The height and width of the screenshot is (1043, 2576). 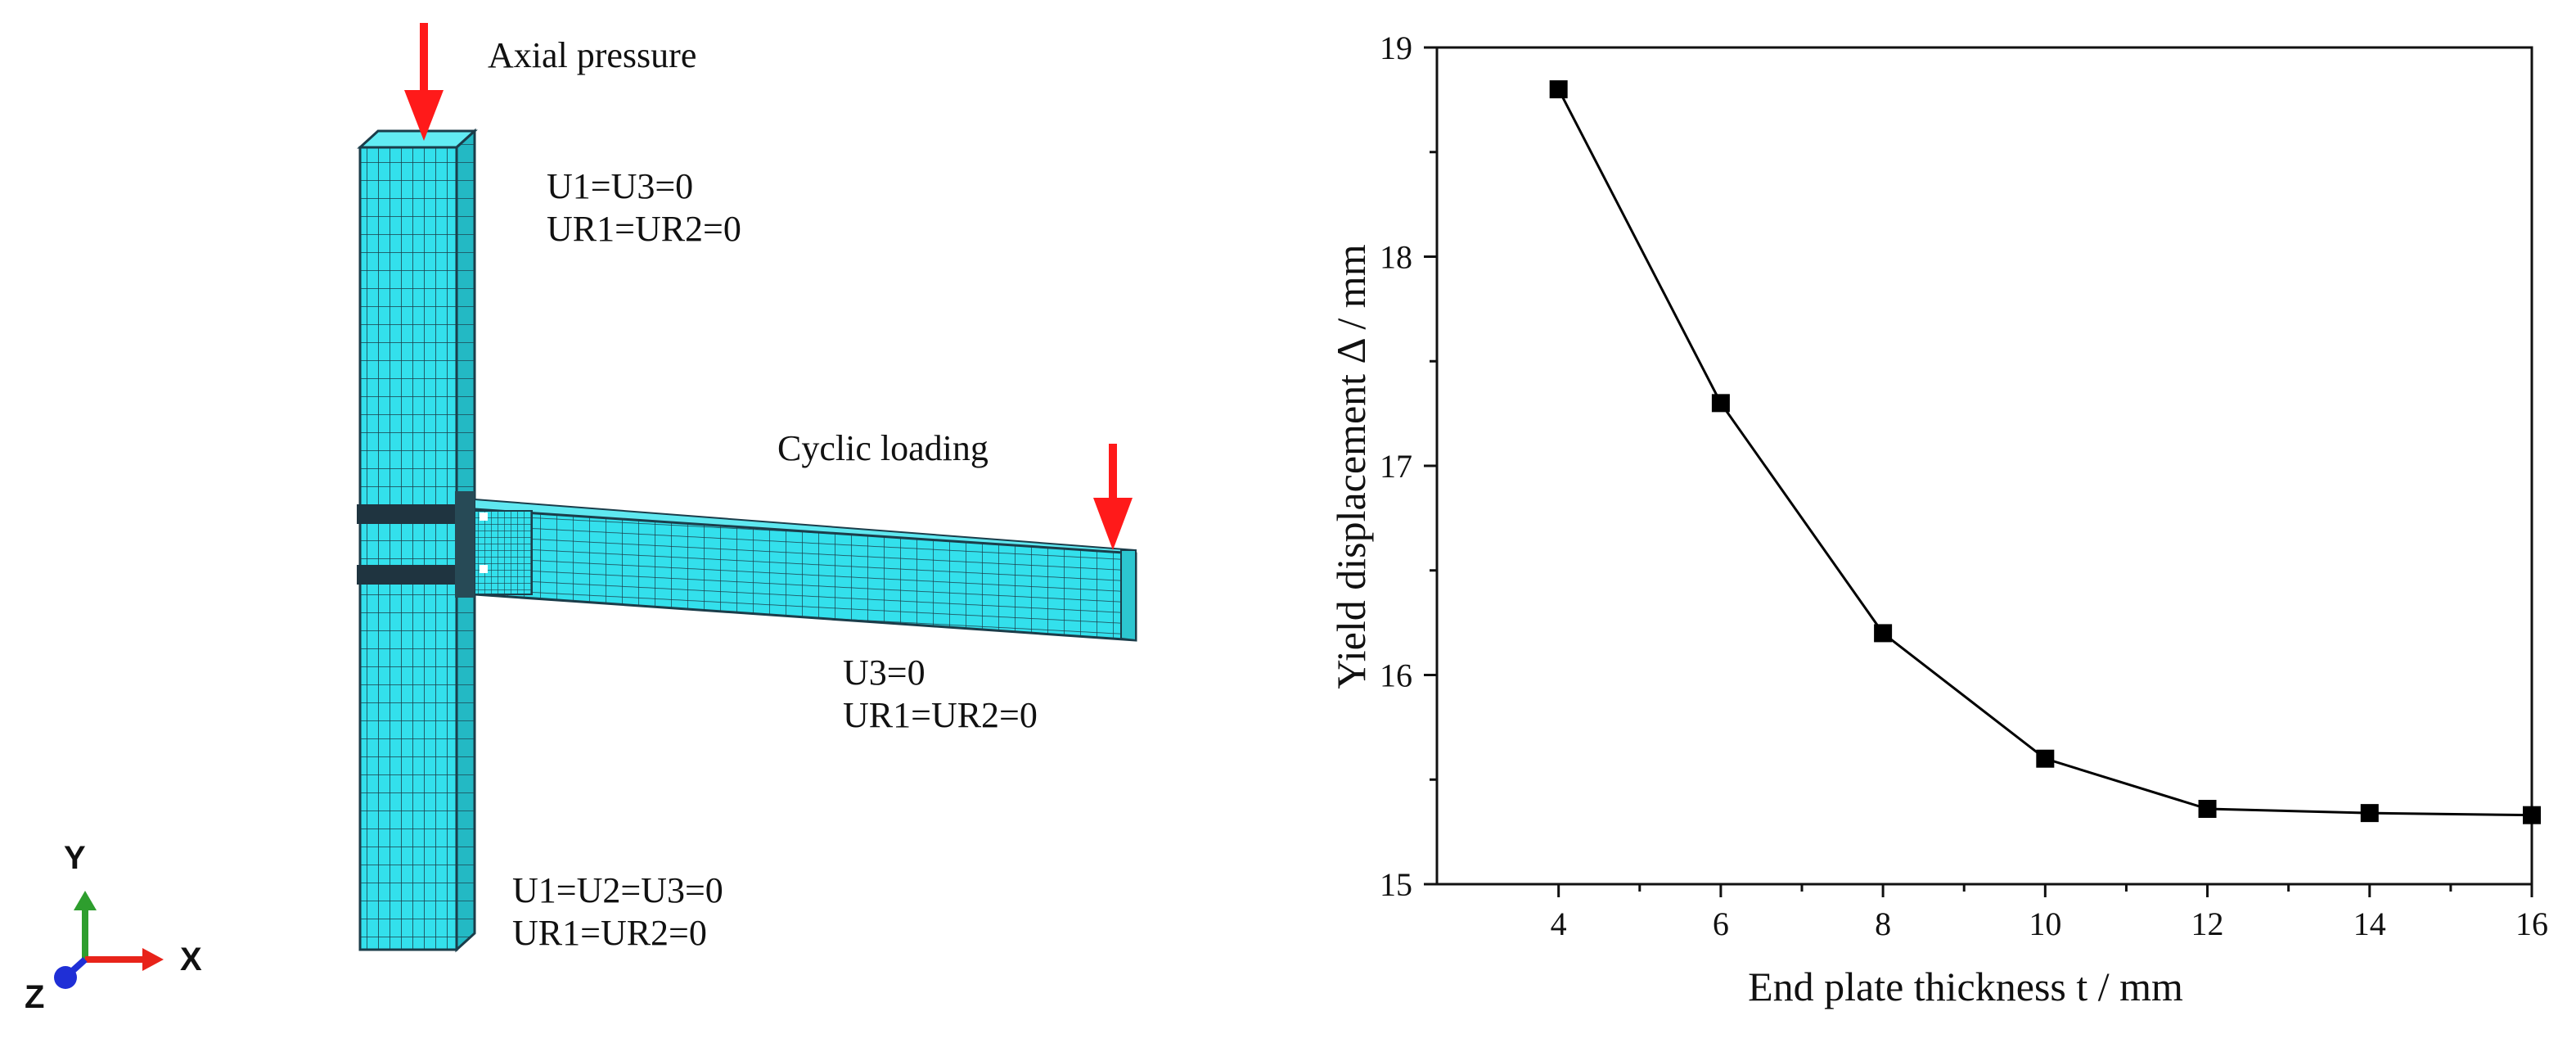 What do you see at coordinates (883, 448) in the screenshot?
I see `cyclic-loading-label: Cyclic loading` at bounding box center [883, 448].